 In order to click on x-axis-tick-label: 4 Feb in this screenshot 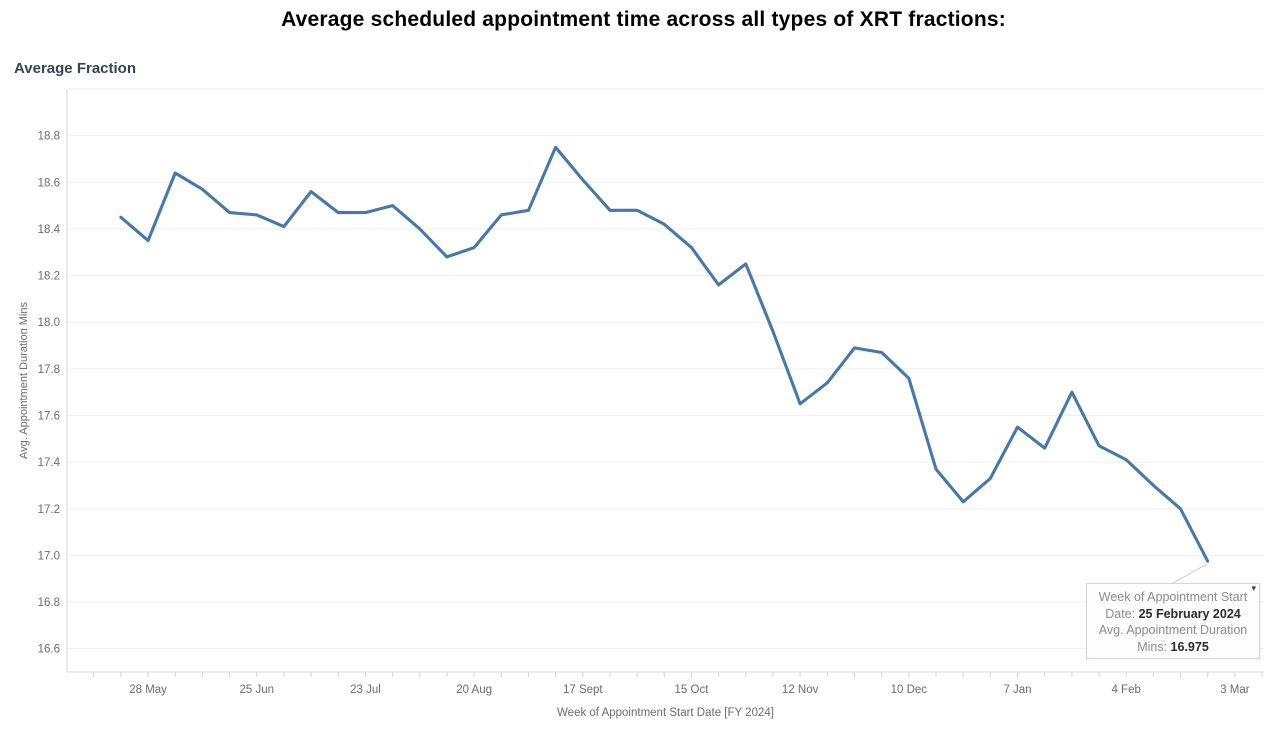, I will do `click(1125, 690)`.